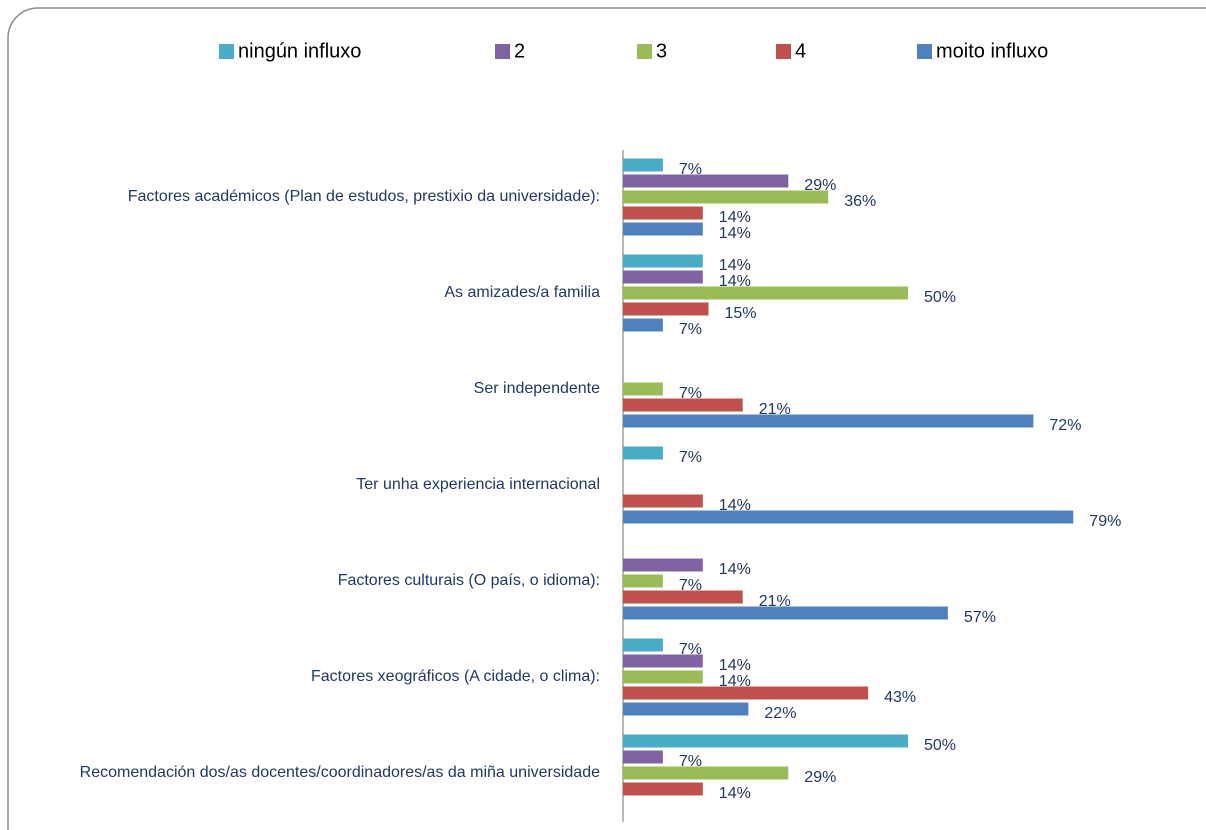  What do you see at coordinates (661, 51) in the screenshot?
I see `legend-label: 3` at bounding box center [661, 51].